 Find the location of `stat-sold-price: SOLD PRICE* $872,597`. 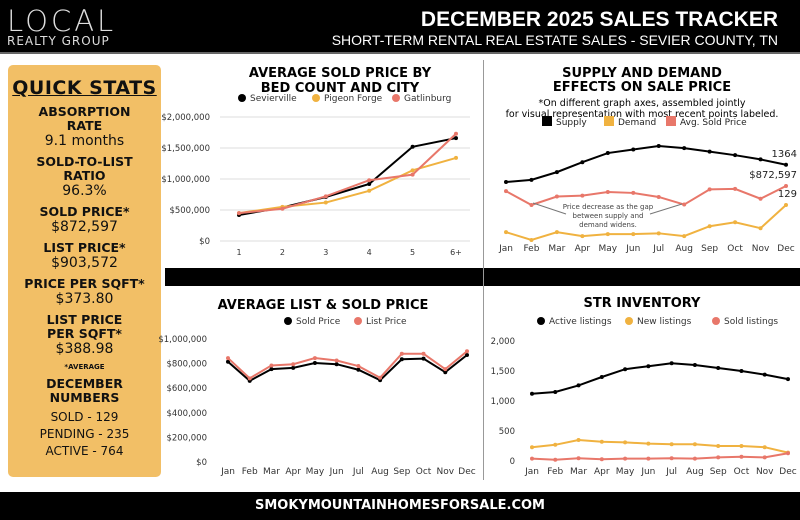

stat-sold-price: SOLD PRICE* $872,597 is located at coordinates (84, 220).